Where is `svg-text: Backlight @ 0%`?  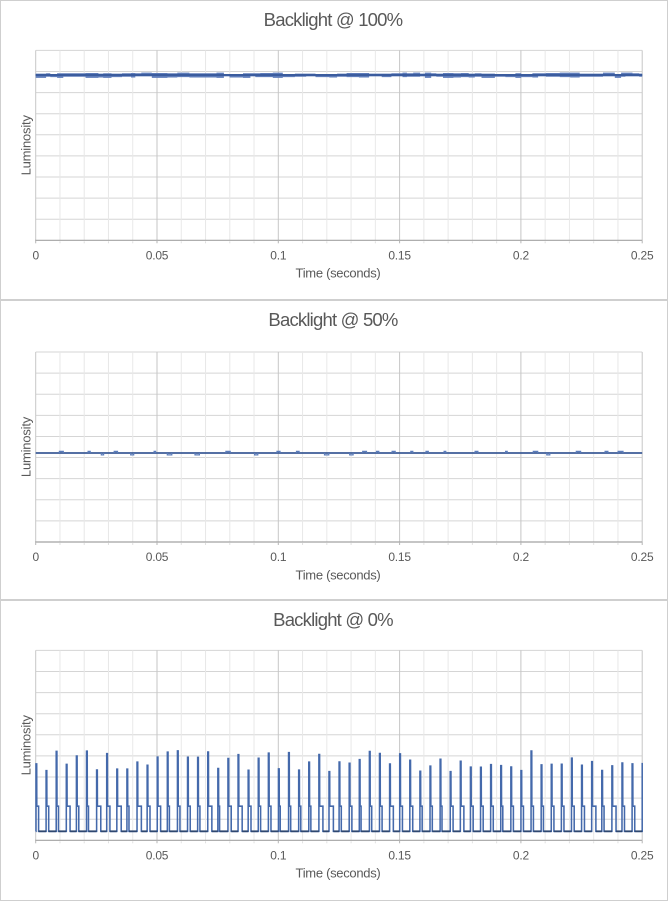 svg-text: Backlight @ 0% is located at coordinates (333, 619).